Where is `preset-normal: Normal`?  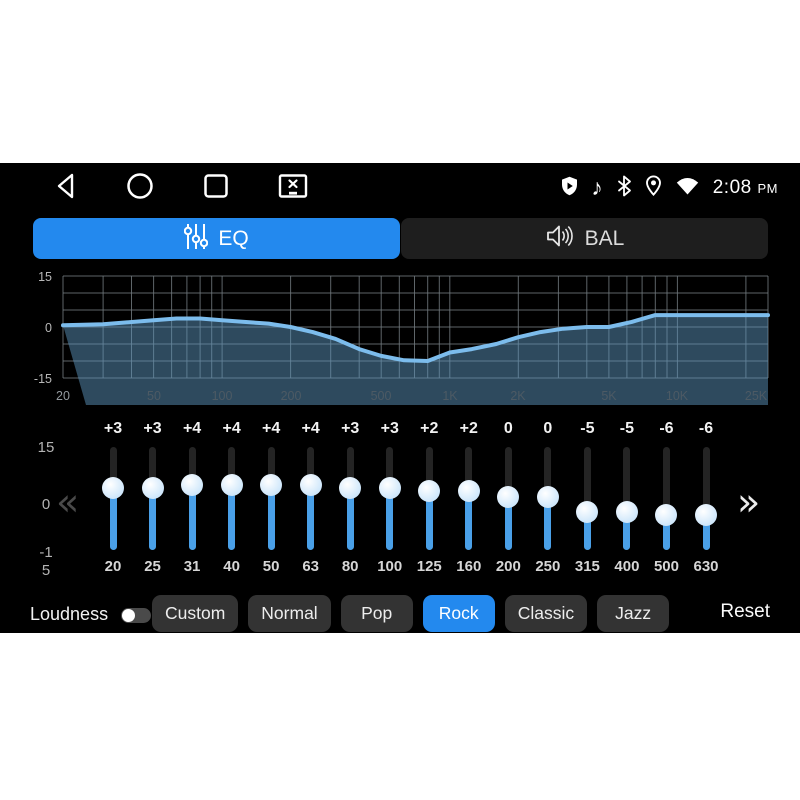
preset-normal: Normal is located at coordinates (289, 613).